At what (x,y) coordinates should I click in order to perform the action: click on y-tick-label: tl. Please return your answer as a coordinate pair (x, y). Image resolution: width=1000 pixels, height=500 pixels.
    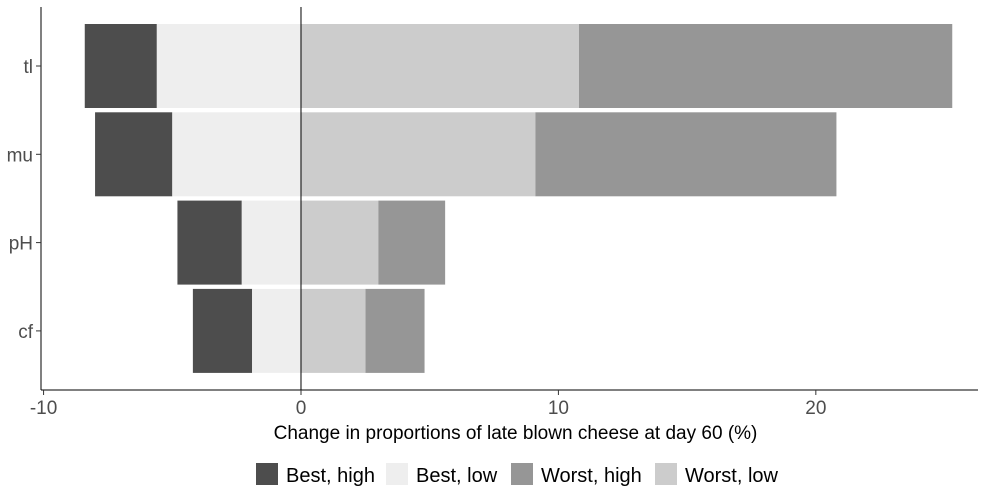
    Looking at the image, I should click on (29, 67).